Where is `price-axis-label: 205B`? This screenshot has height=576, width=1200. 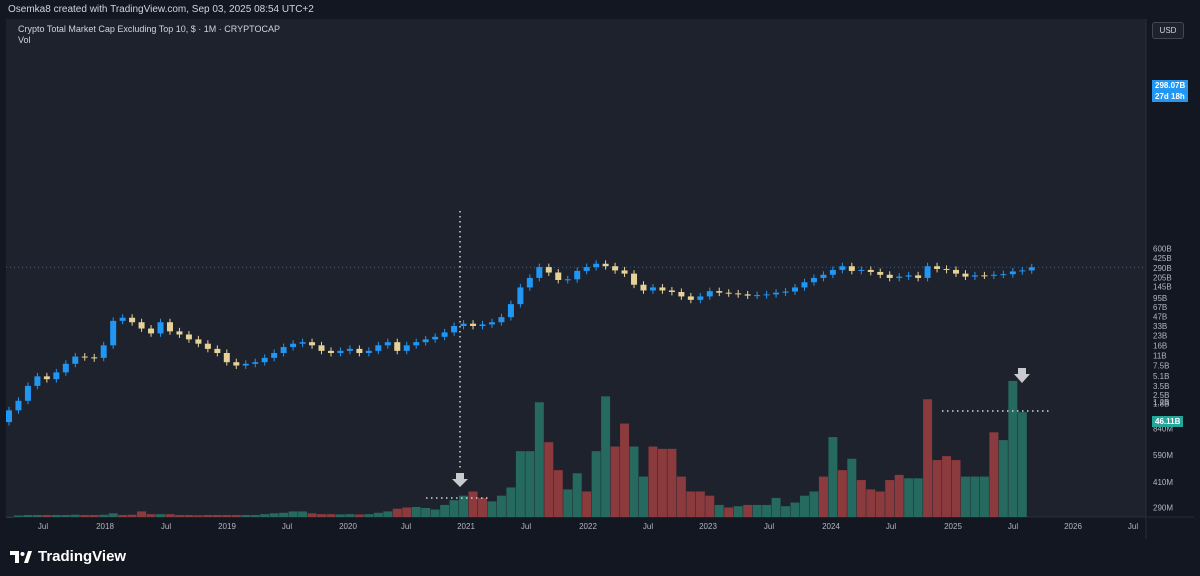 price-axis-label: 205B is located at coordinates (1162, 277).